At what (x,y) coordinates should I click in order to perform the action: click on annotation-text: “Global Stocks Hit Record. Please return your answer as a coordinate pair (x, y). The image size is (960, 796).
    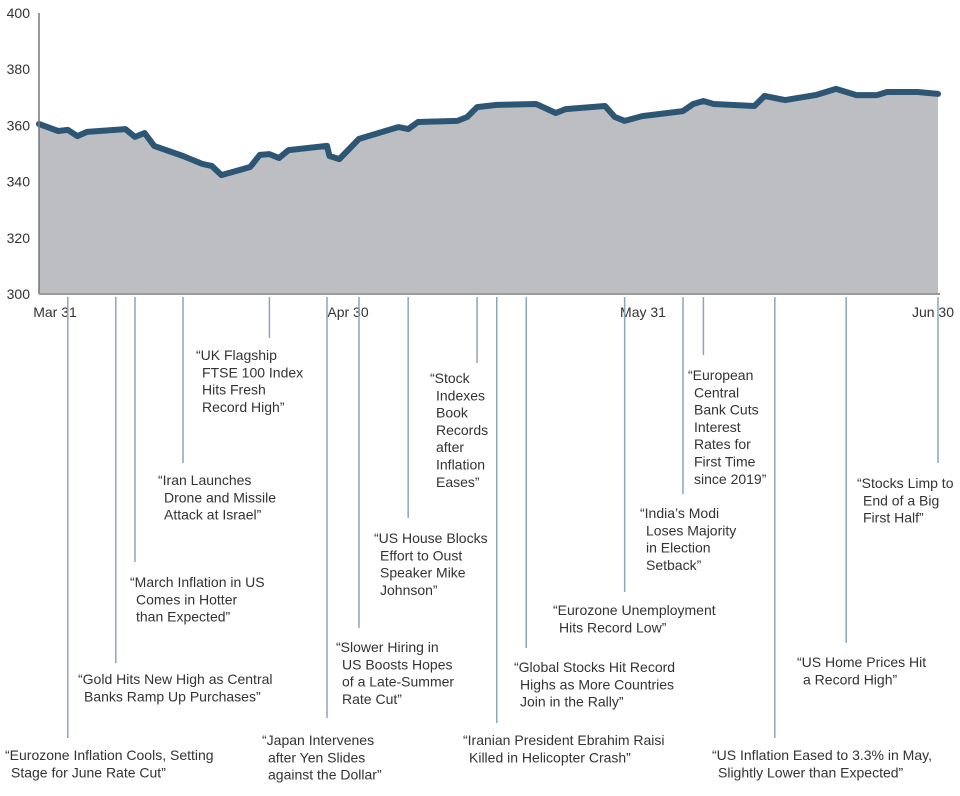
    Looking at the image, I should click on (594, 667).